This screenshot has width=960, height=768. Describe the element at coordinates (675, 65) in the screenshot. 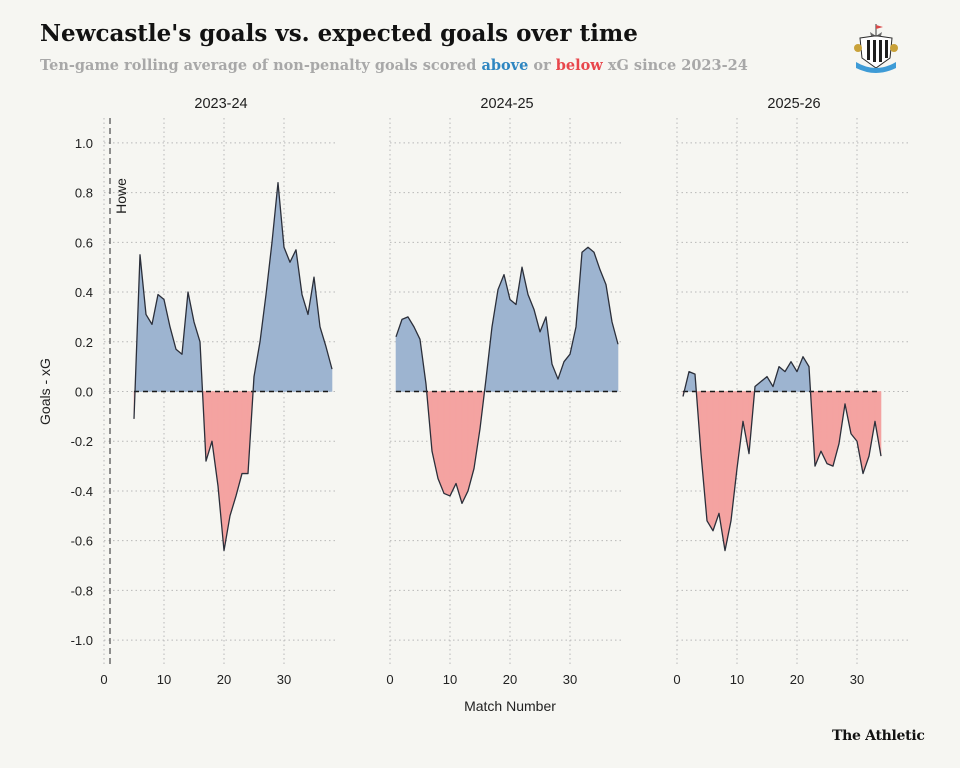

I see `subtitle-suffix: xG since 2023-24` at that location.